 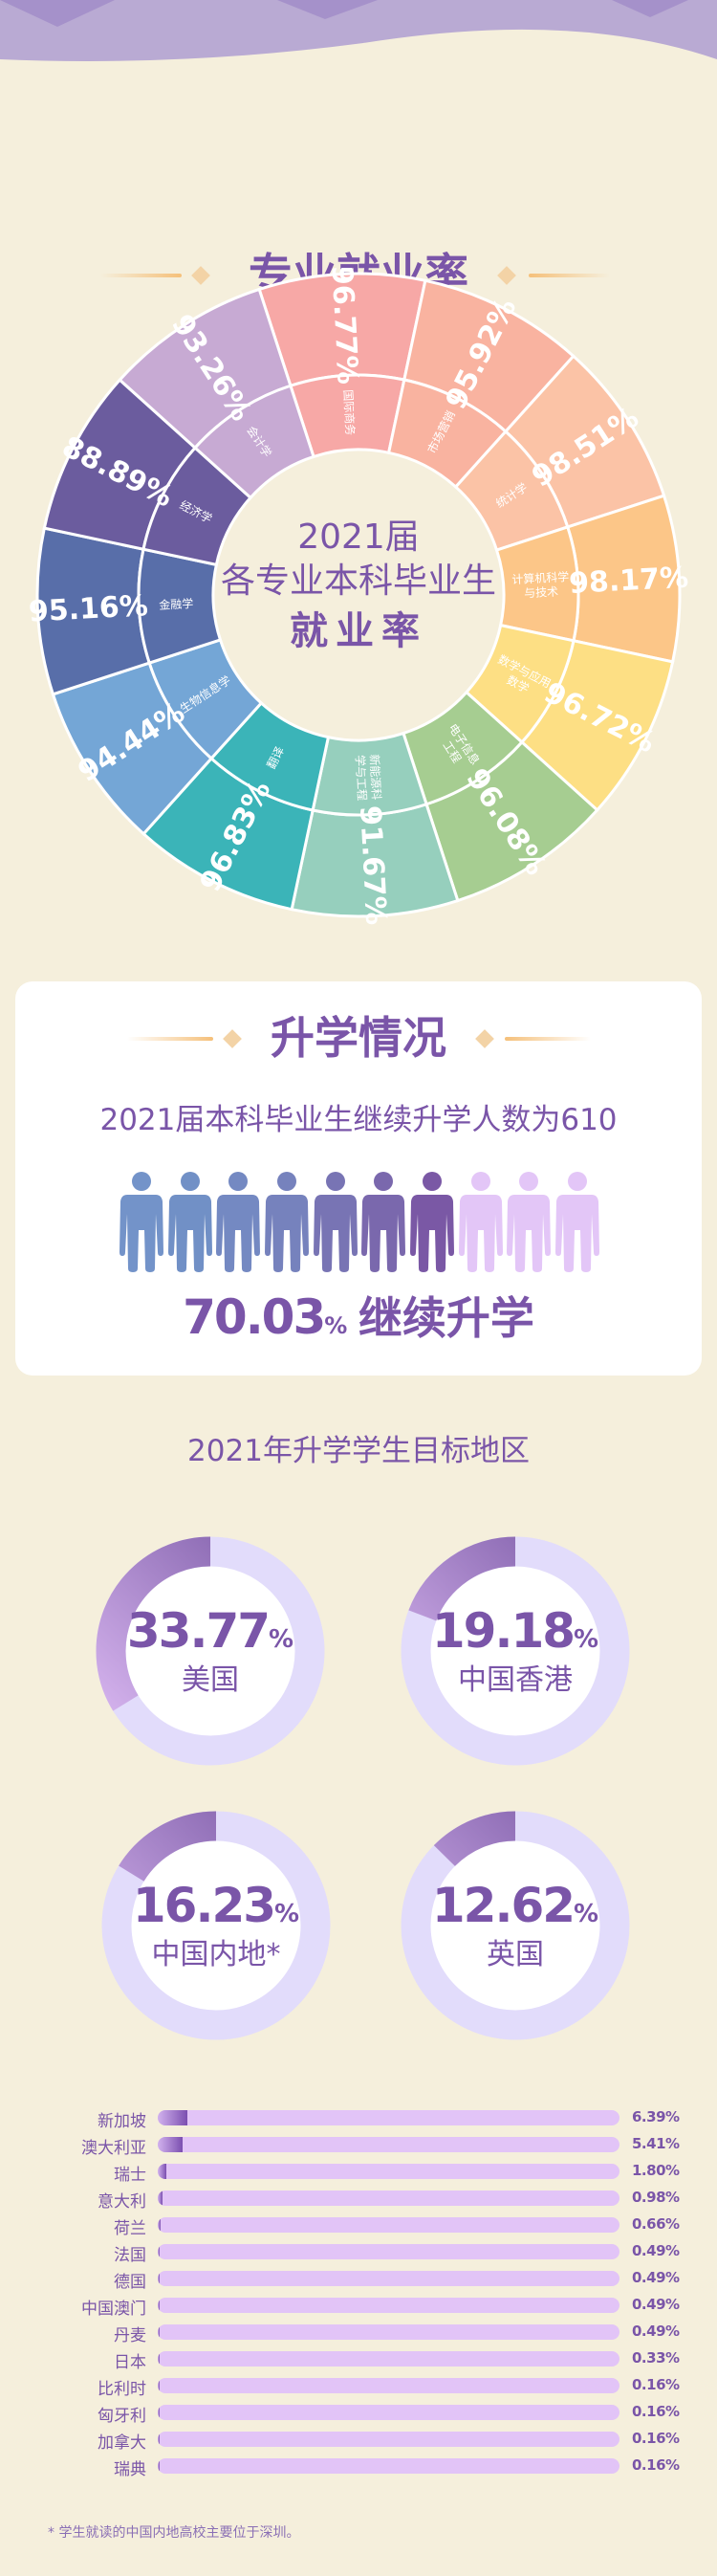 I want to click on region-bar-row: 瑞士 1.80%, so click(x=358, y=2173).